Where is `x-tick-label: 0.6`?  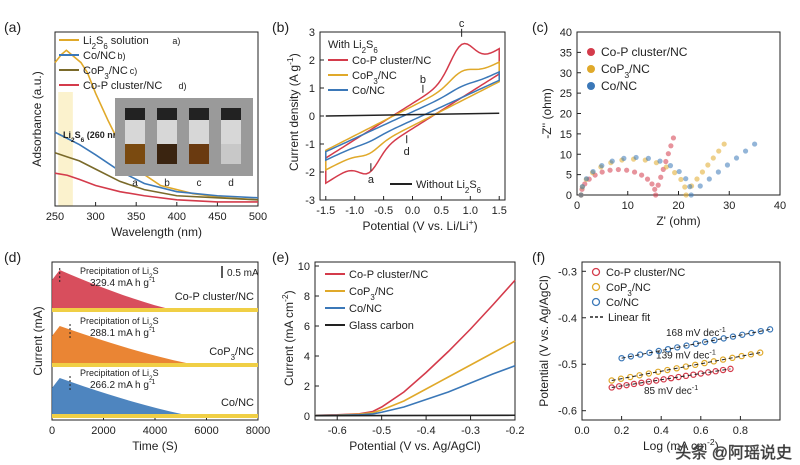 x-tick-label: 0.6 is located at coordinates (700, 431).